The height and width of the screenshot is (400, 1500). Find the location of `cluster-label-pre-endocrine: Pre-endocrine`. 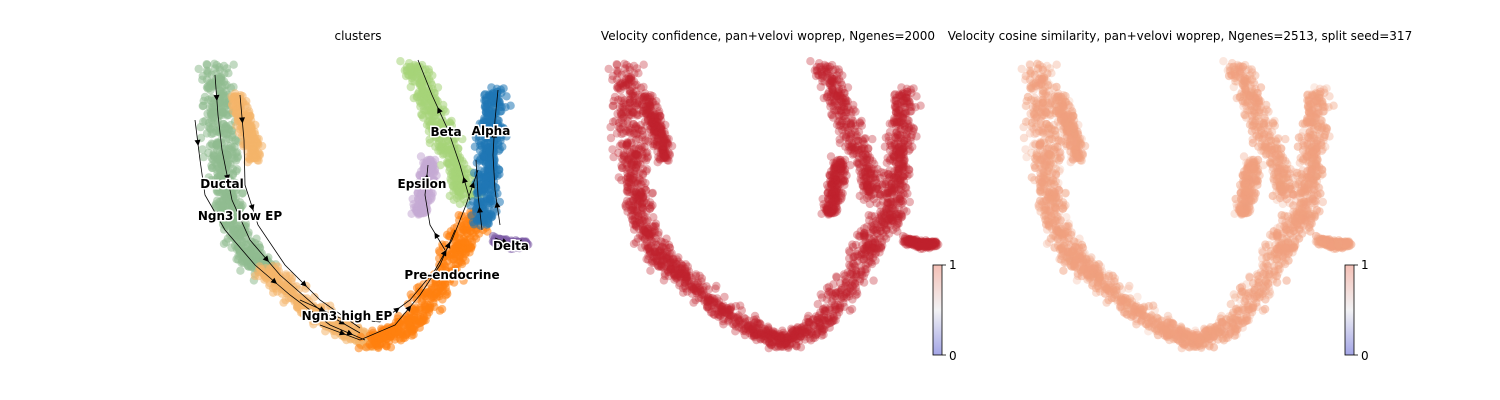

cluster-label-pre-endocrine: Pre-endocrine is located at coordinates (451, 275).